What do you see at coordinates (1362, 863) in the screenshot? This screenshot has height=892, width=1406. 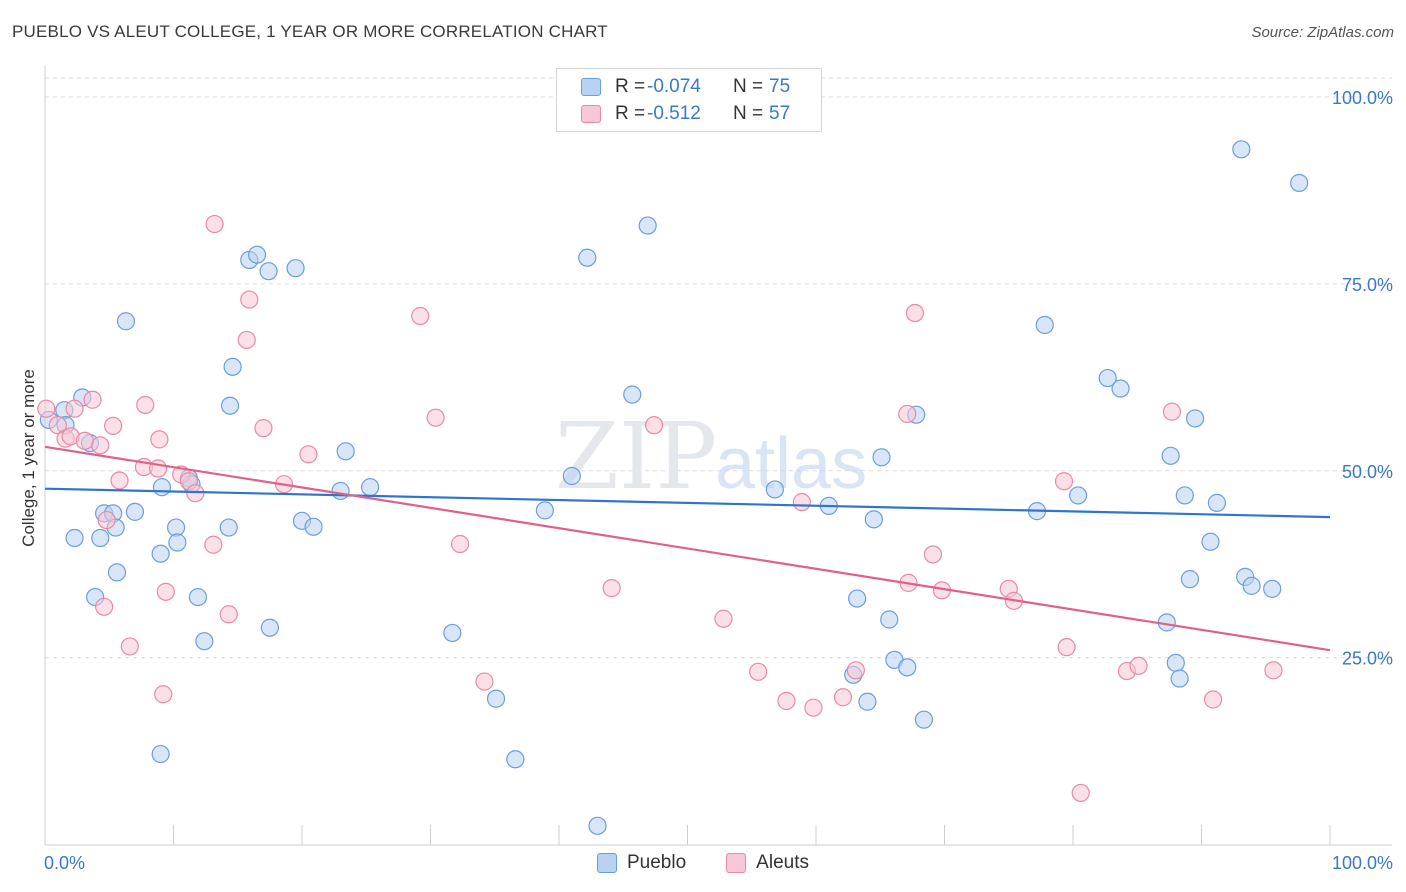 I see `x-tick-label: 100.0%` at bounding box center [1362, 863].